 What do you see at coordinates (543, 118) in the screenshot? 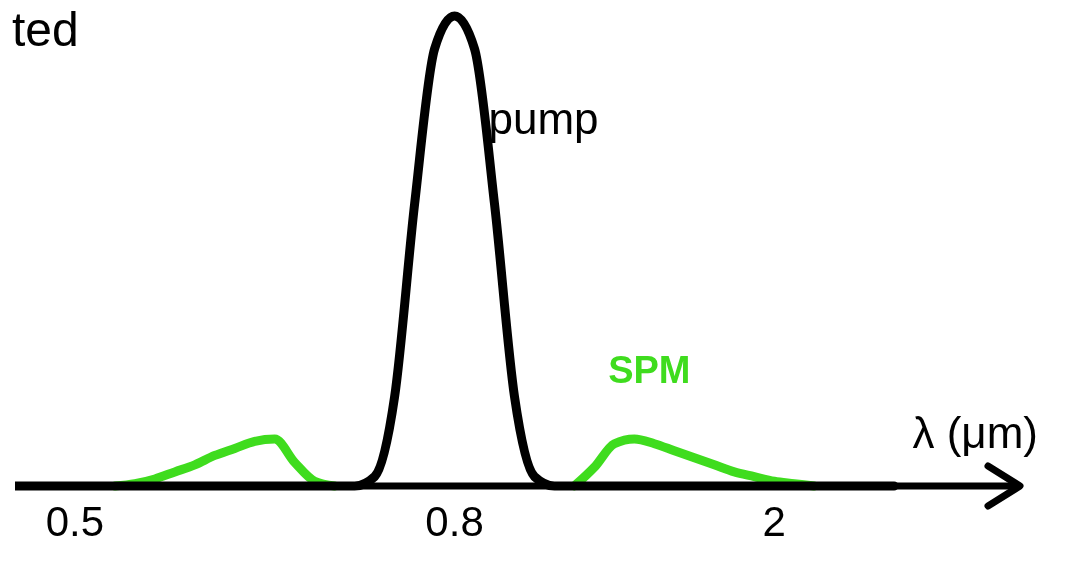
I see `series-label: pump` at bounding box center [543, 118].